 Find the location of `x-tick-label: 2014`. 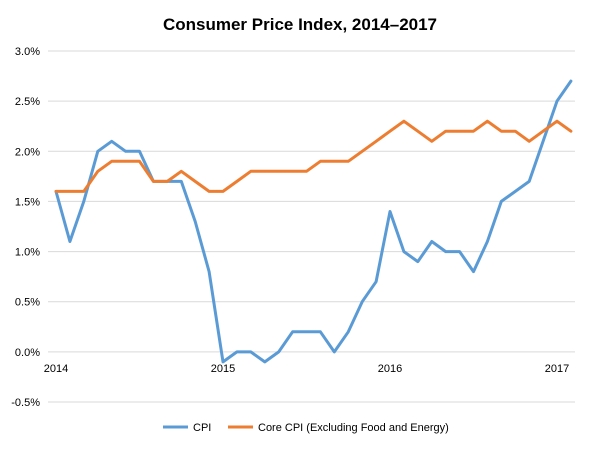

x-tick-label: 2014 is located at coordinates (56, 369).